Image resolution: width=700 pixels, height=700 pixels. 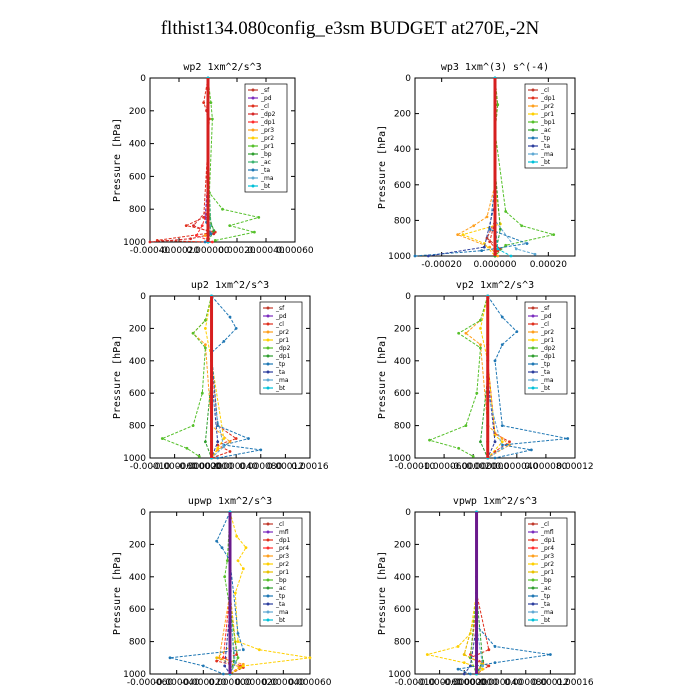 What do you see at coordinates (267, 130) in the screenshot?
I see `legend-label: _pr3` at bounding box center [267, 130].